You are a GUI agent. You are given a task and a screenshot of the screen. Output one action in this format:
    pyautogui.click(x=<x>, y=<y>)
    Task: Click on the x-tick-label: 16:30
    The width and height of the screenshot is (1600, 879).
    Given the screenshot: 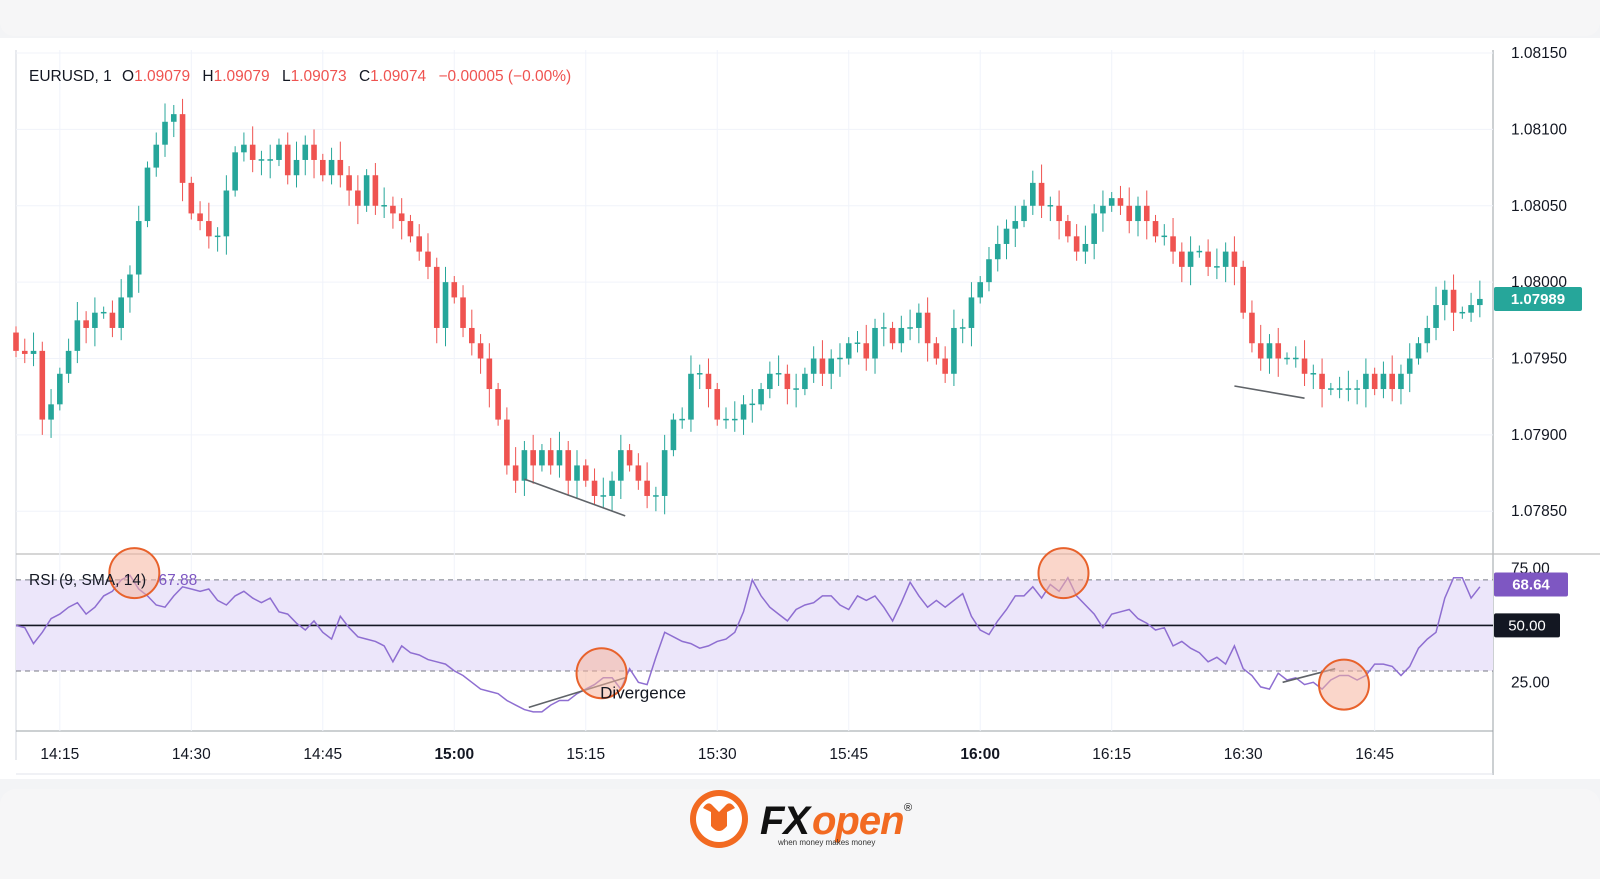 What is the action you would take?
    pyautogui.click(x=1243, y=754)
    